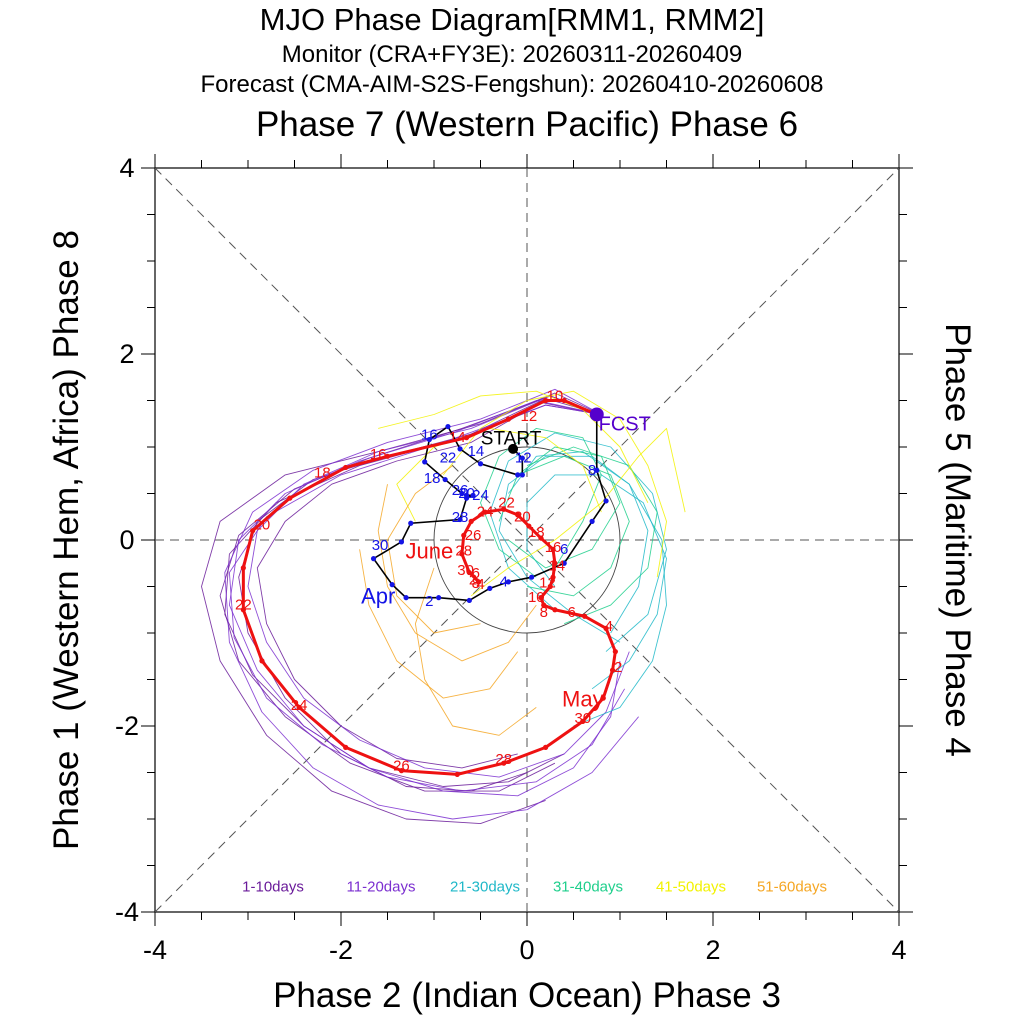 The image size is (1024, 1024). What do you see at coordinates (513, 448) in the screenshot?
I see `start-marker` at bounding box center [513, 448].